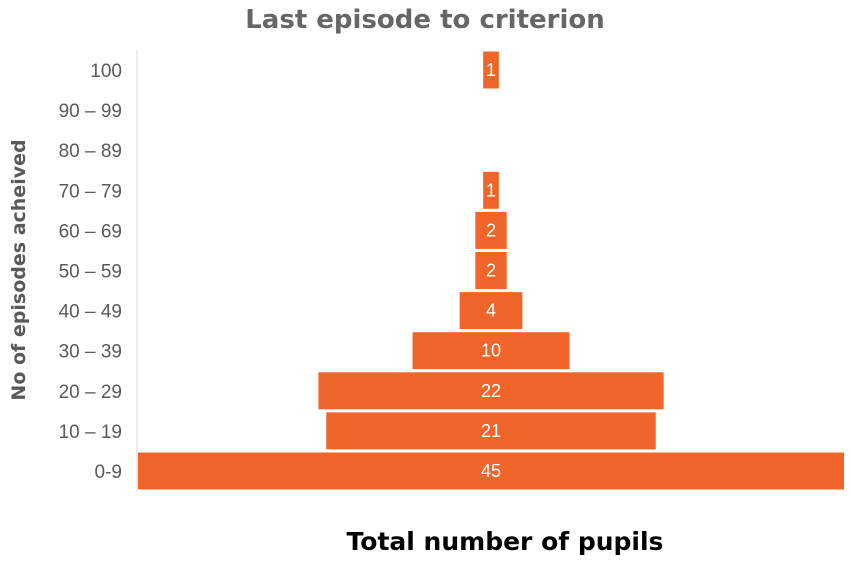  Describe the element at coordinates (19, 269) in the screenshot. I see `y-axis-label: No of episodes acheived` at that location.